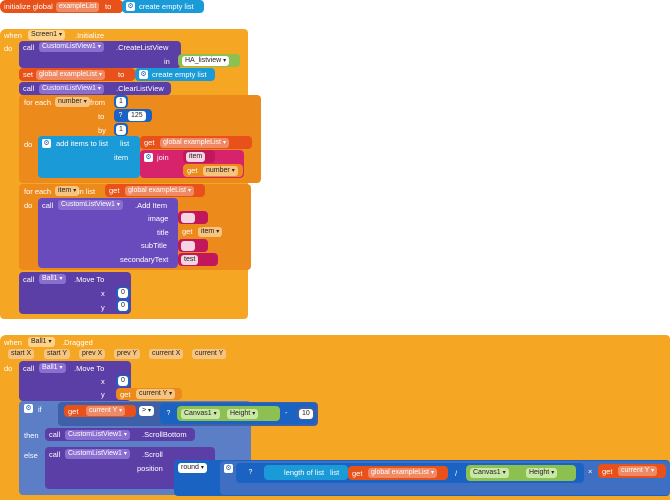 The height and width of the screenshot is (500, 670). I want to click on param-prev-x: prev X, so click(92, 354).